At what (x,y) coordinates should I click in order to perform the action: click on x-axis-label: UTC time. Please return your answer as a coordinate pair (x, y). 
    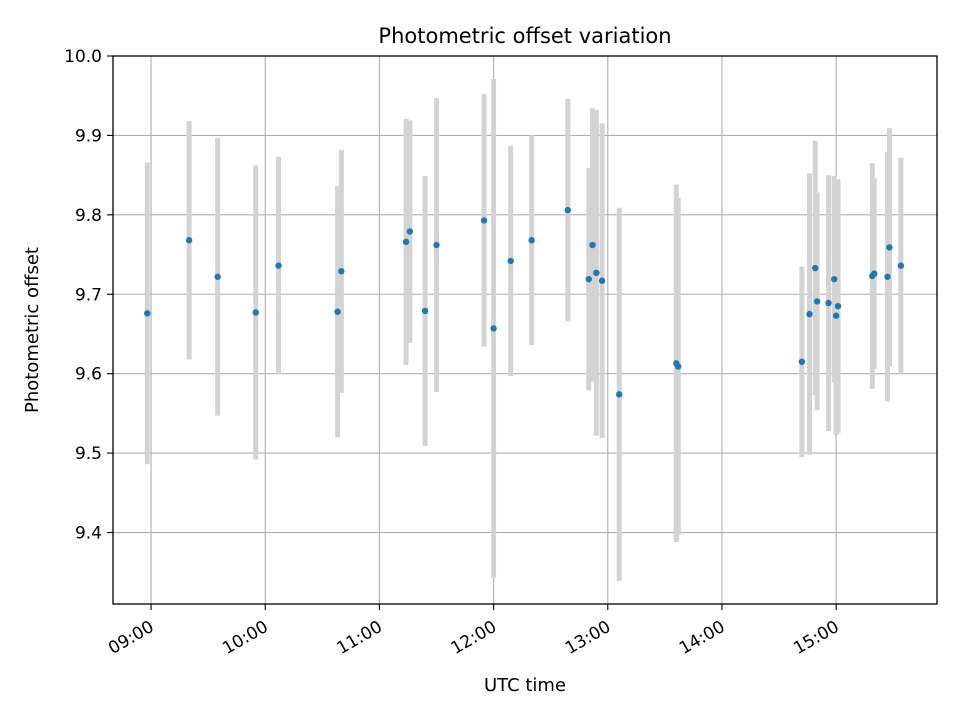
    Looking at the image, I should click on (525, 685).